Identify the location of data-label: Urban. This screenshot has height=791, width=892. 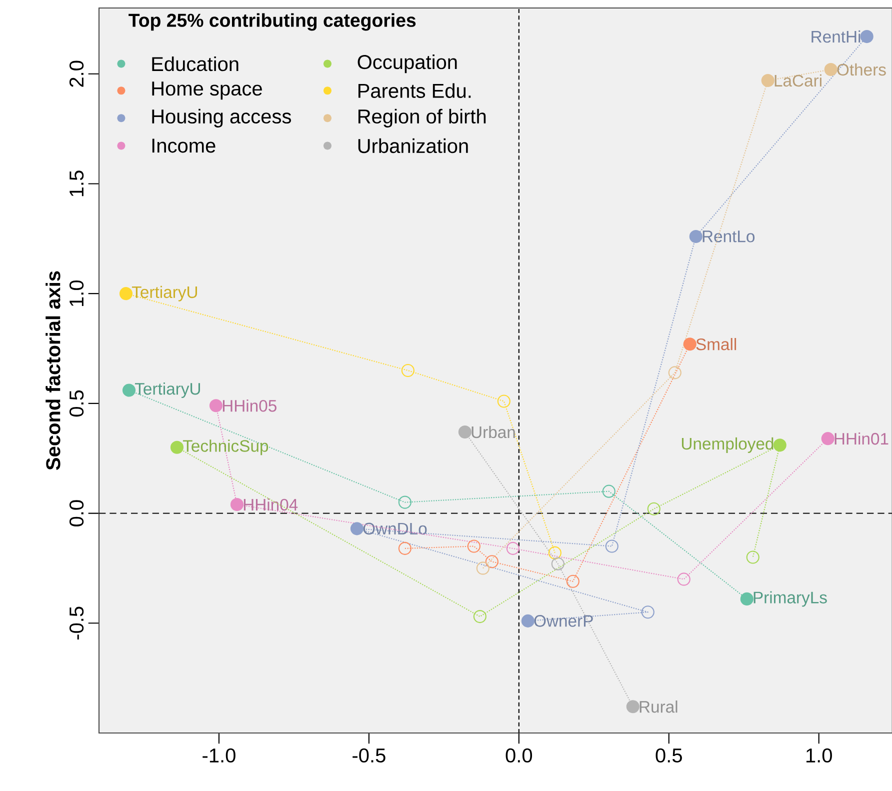
(493, 432).